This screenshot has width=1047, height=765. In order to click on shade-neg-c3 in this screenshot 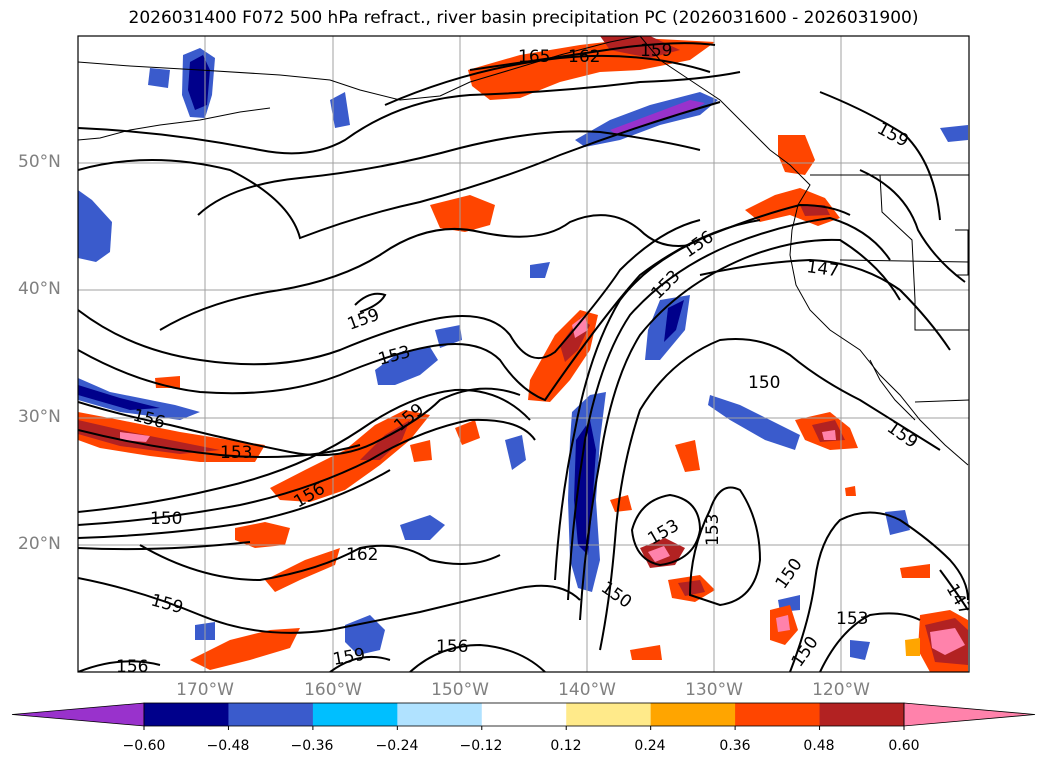, I will do `click(422, 527)`.